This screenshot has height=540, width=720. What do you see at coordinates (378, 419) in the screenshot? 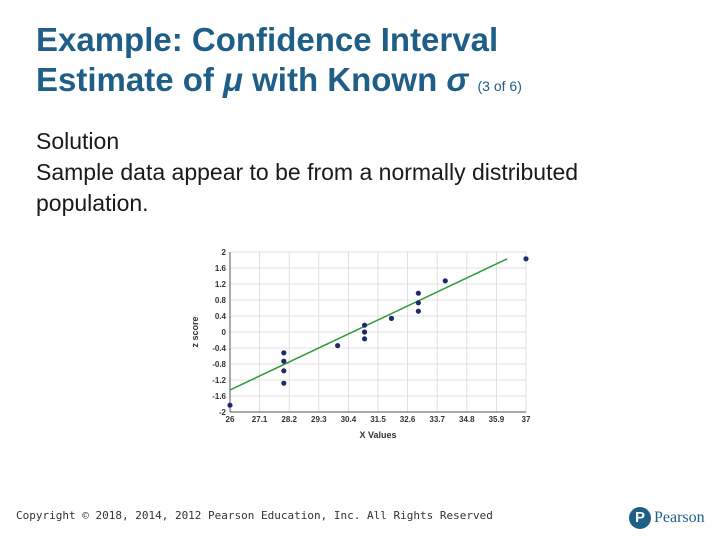
I see `x-tick-label: 31.5` at bounding box center [378, 419].